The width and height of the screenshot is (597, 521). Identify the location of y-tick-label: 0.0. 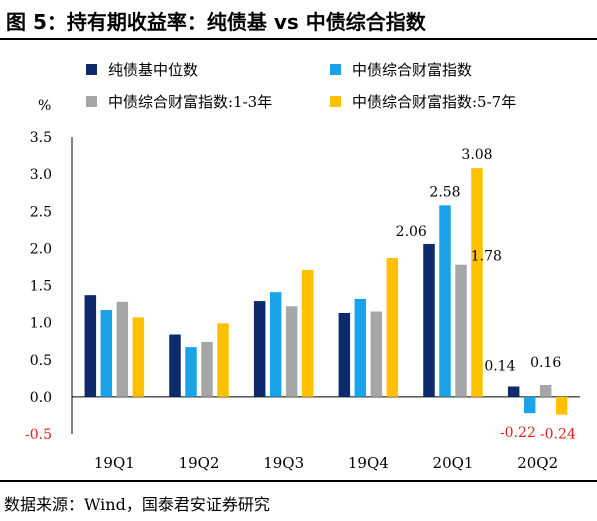
(41, 398).